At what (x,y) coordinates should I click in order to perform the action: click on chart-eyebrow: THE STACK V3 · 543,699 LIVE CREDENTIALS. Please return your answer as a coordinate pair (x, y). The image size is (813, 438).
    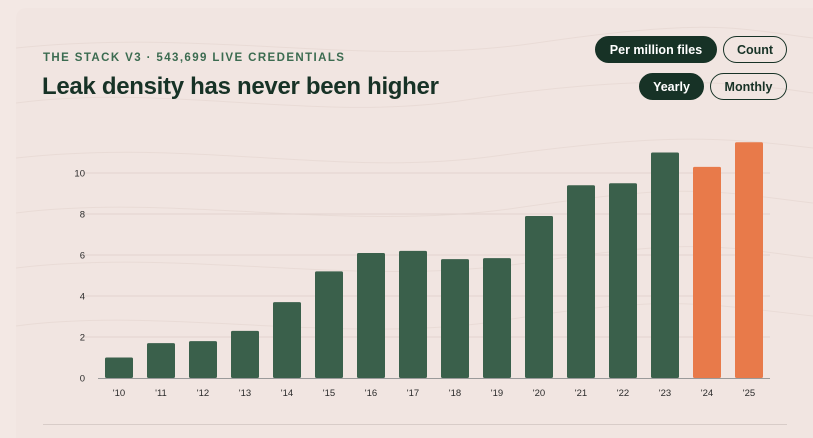
    Looking at the image, I should click on (194, 58).